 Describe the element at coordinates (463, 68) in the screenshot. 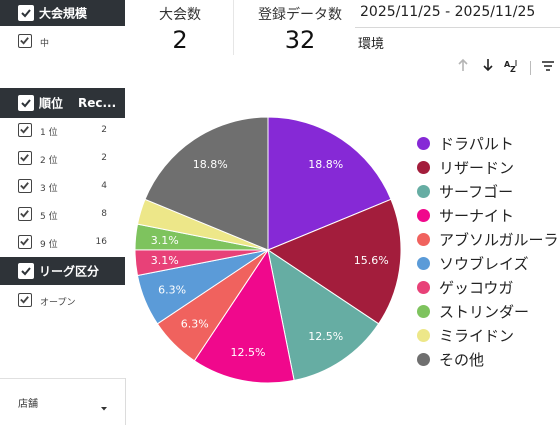

I see `arrow-up-icon` at that location.